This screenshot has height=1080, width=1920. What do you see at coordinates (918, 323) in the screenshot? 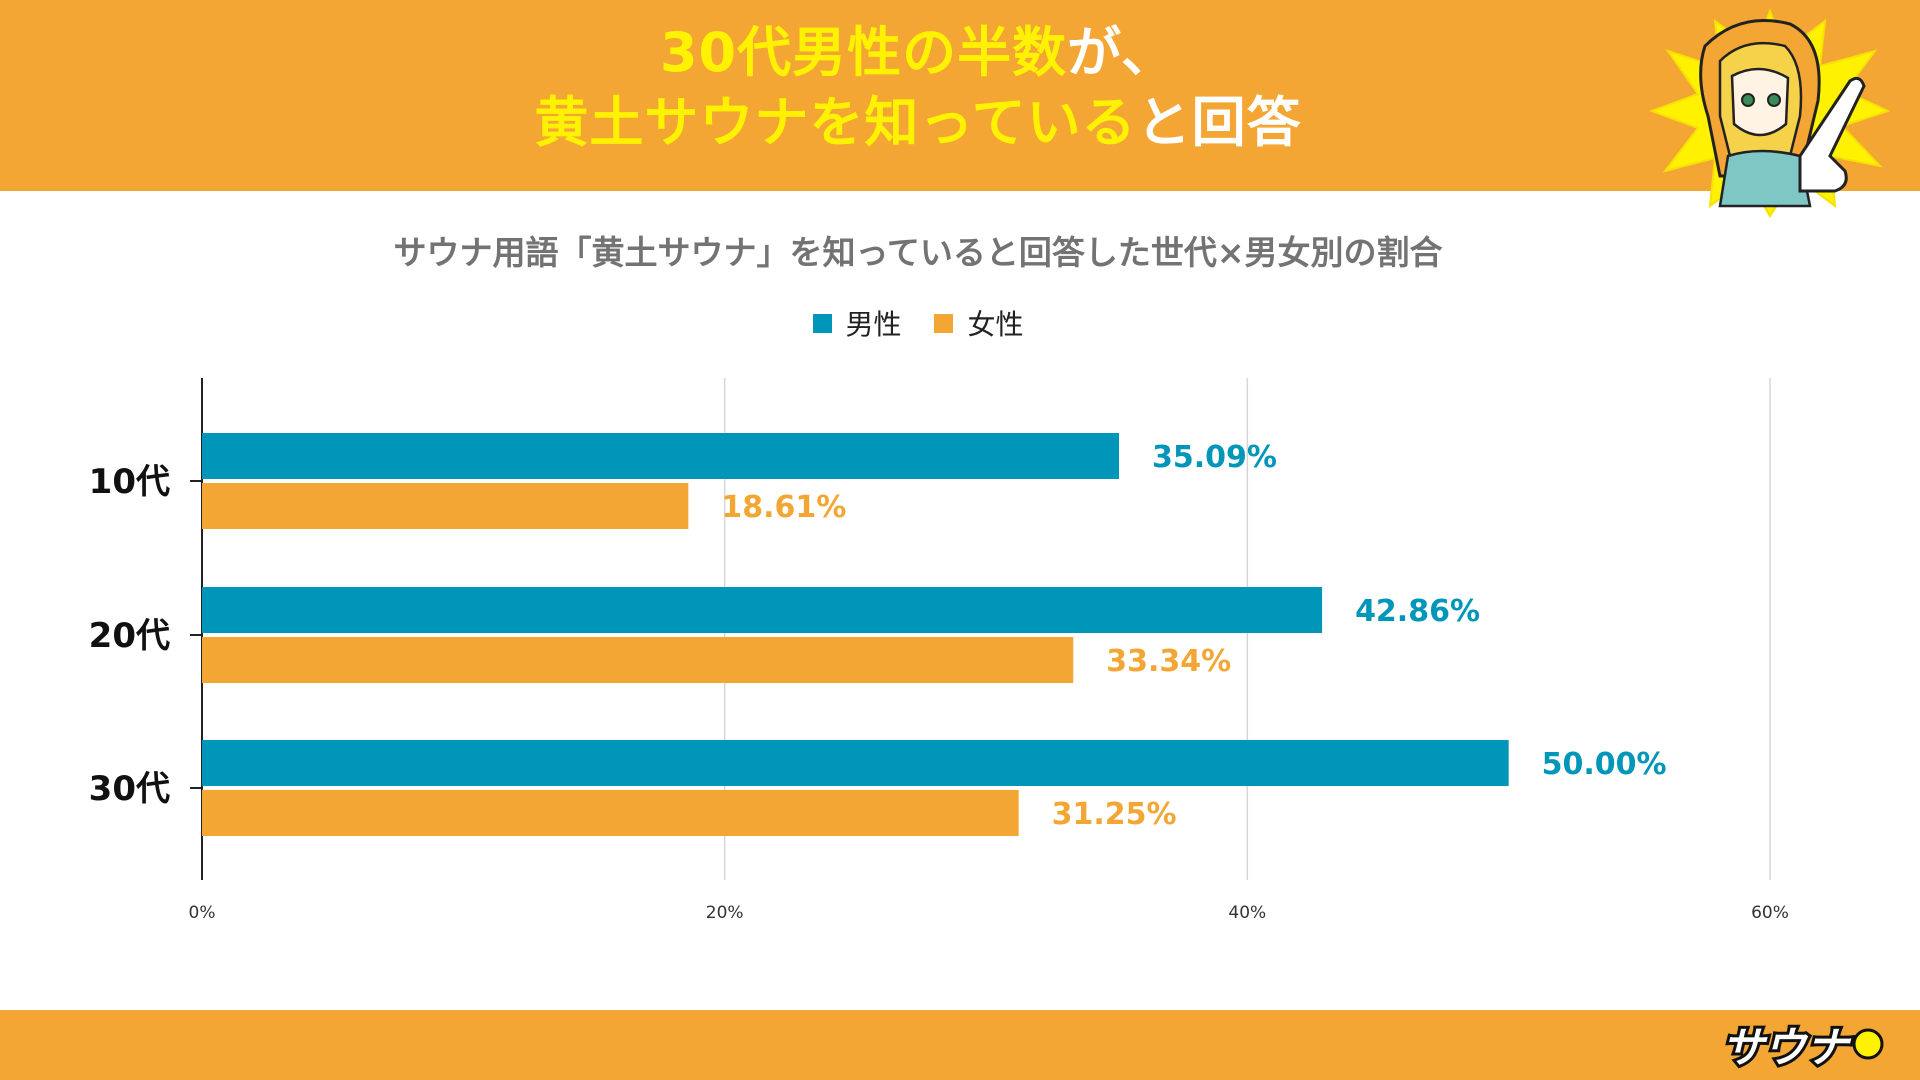
I see `legend: 男性 女性` at bounding box center [918, 323].